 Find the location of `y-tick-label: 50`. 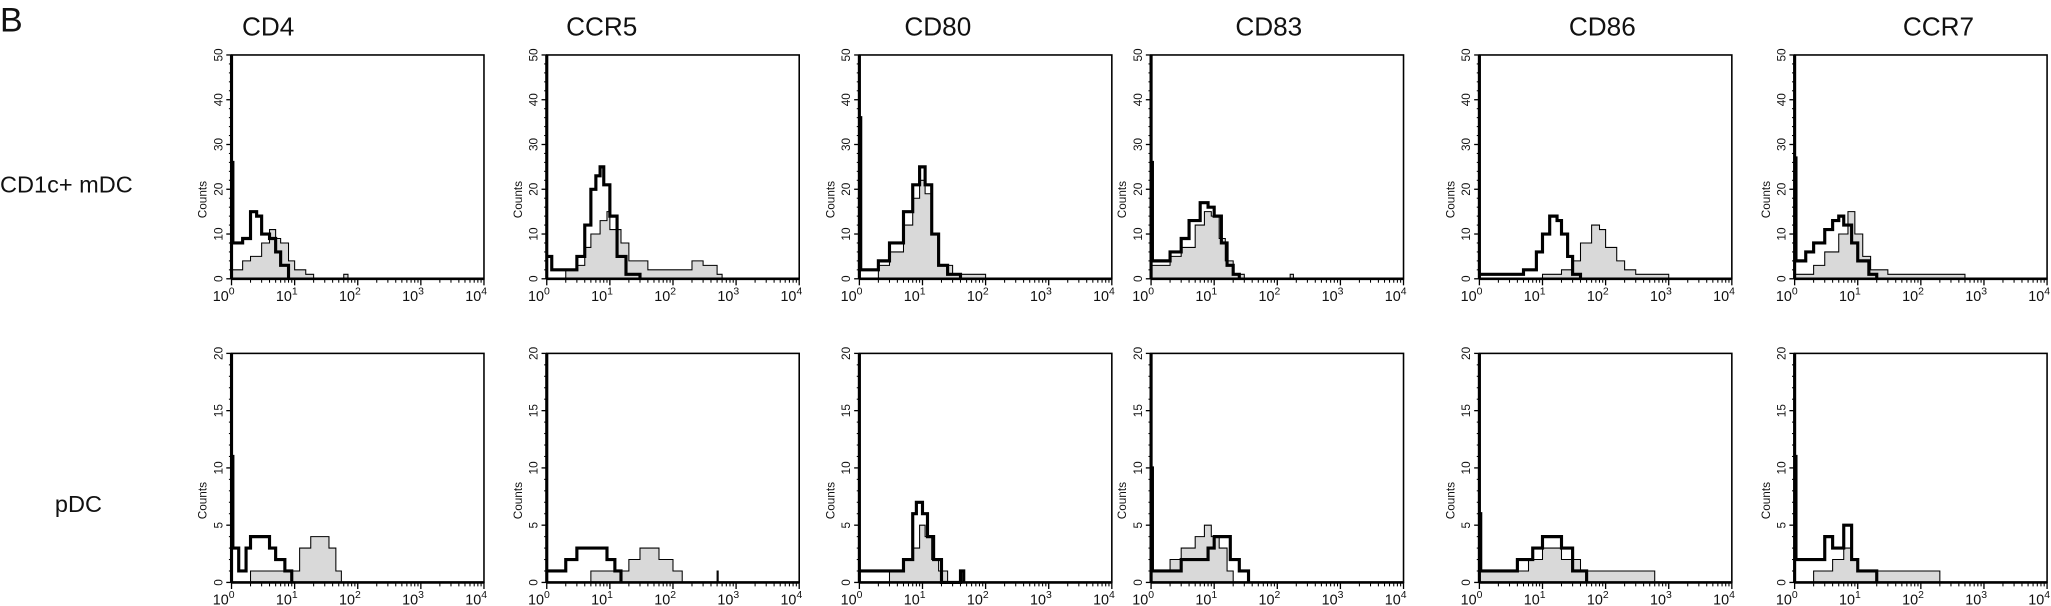

y-tick-label: 50 is located at coordinates (534, 55).